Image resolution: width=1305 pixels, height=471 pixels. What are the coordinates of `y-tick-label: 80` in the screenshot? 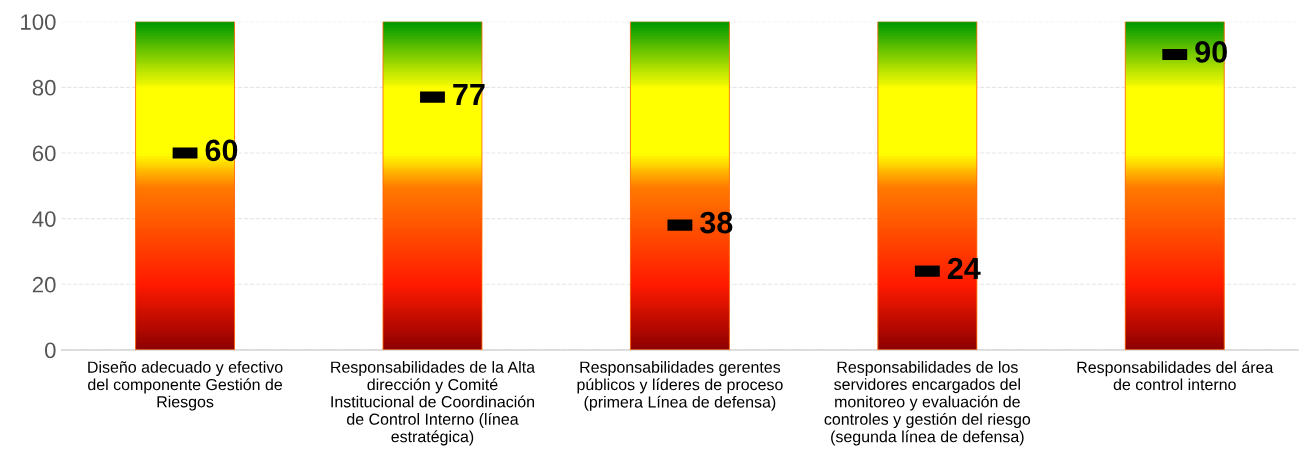 It's located at (44, 87).